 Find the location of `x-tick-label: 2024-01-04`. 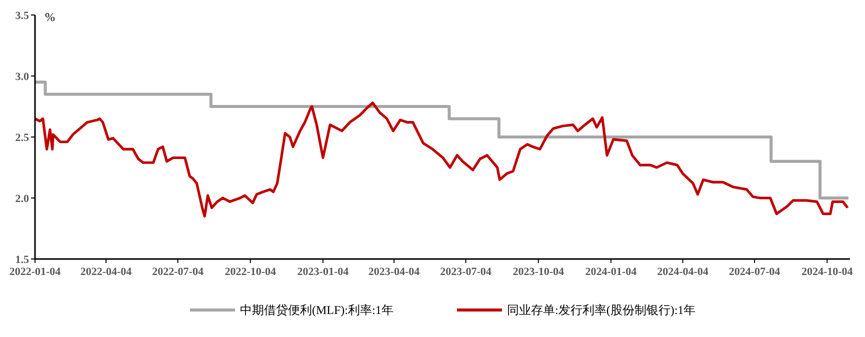

x-tick-label: 2024-01-04 is located at coordinates (611, 272).